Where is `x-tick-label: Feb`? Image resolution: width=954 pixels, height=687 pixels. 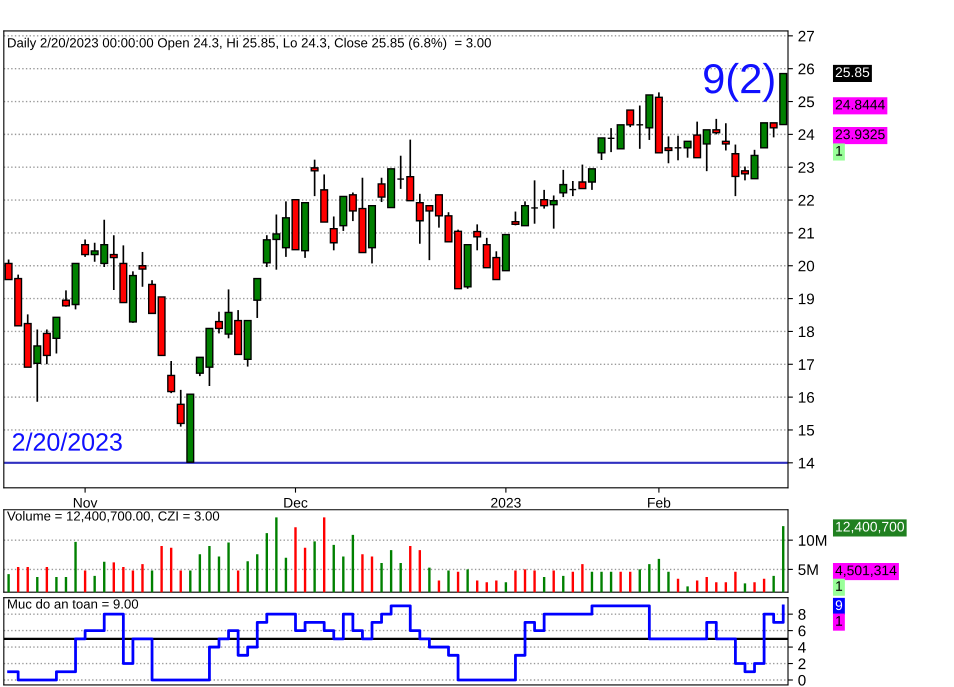
x-tick-label: Feb is located at coordinates (659, 502).